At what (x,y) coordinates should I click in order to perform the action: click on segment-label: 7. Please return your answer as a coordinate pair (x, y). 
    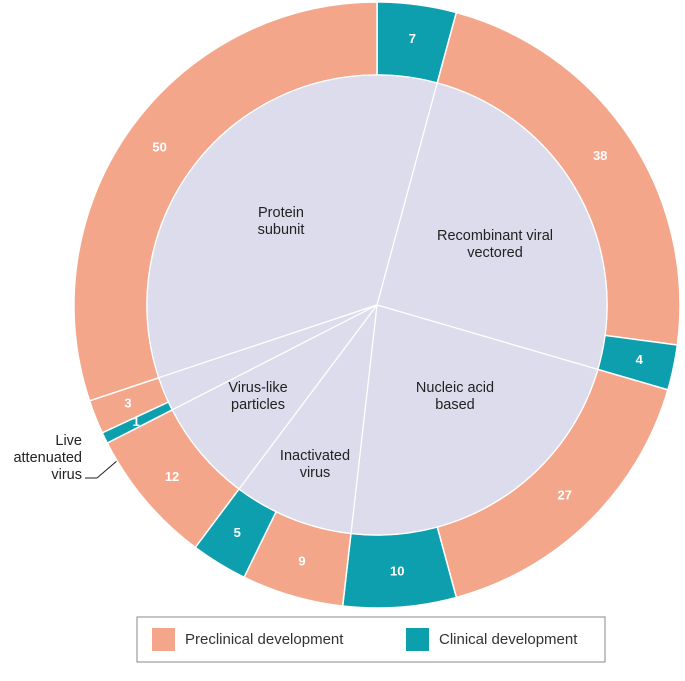
    Looking at the image, I should click on (412, 38).